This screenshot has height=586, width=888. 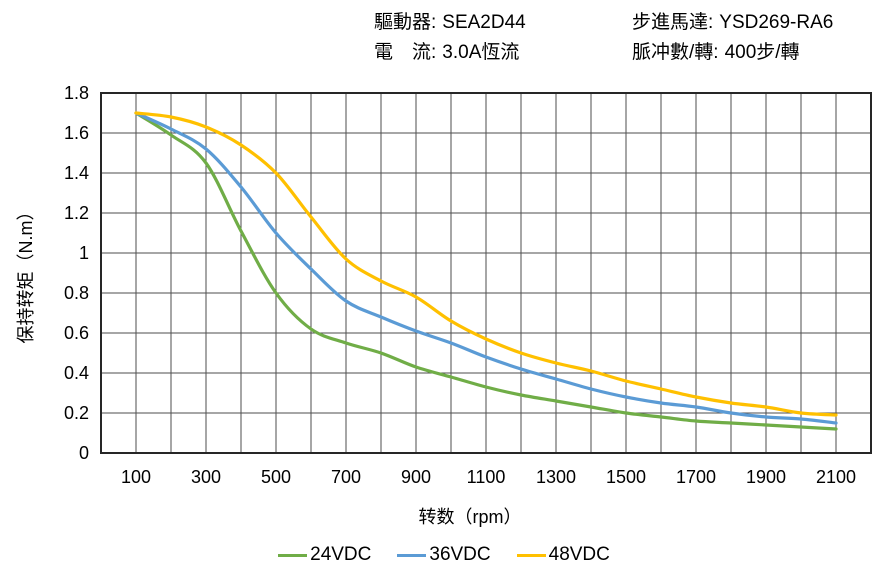 I want to click on svg-text: 0.4, so click(x=76, y=373).